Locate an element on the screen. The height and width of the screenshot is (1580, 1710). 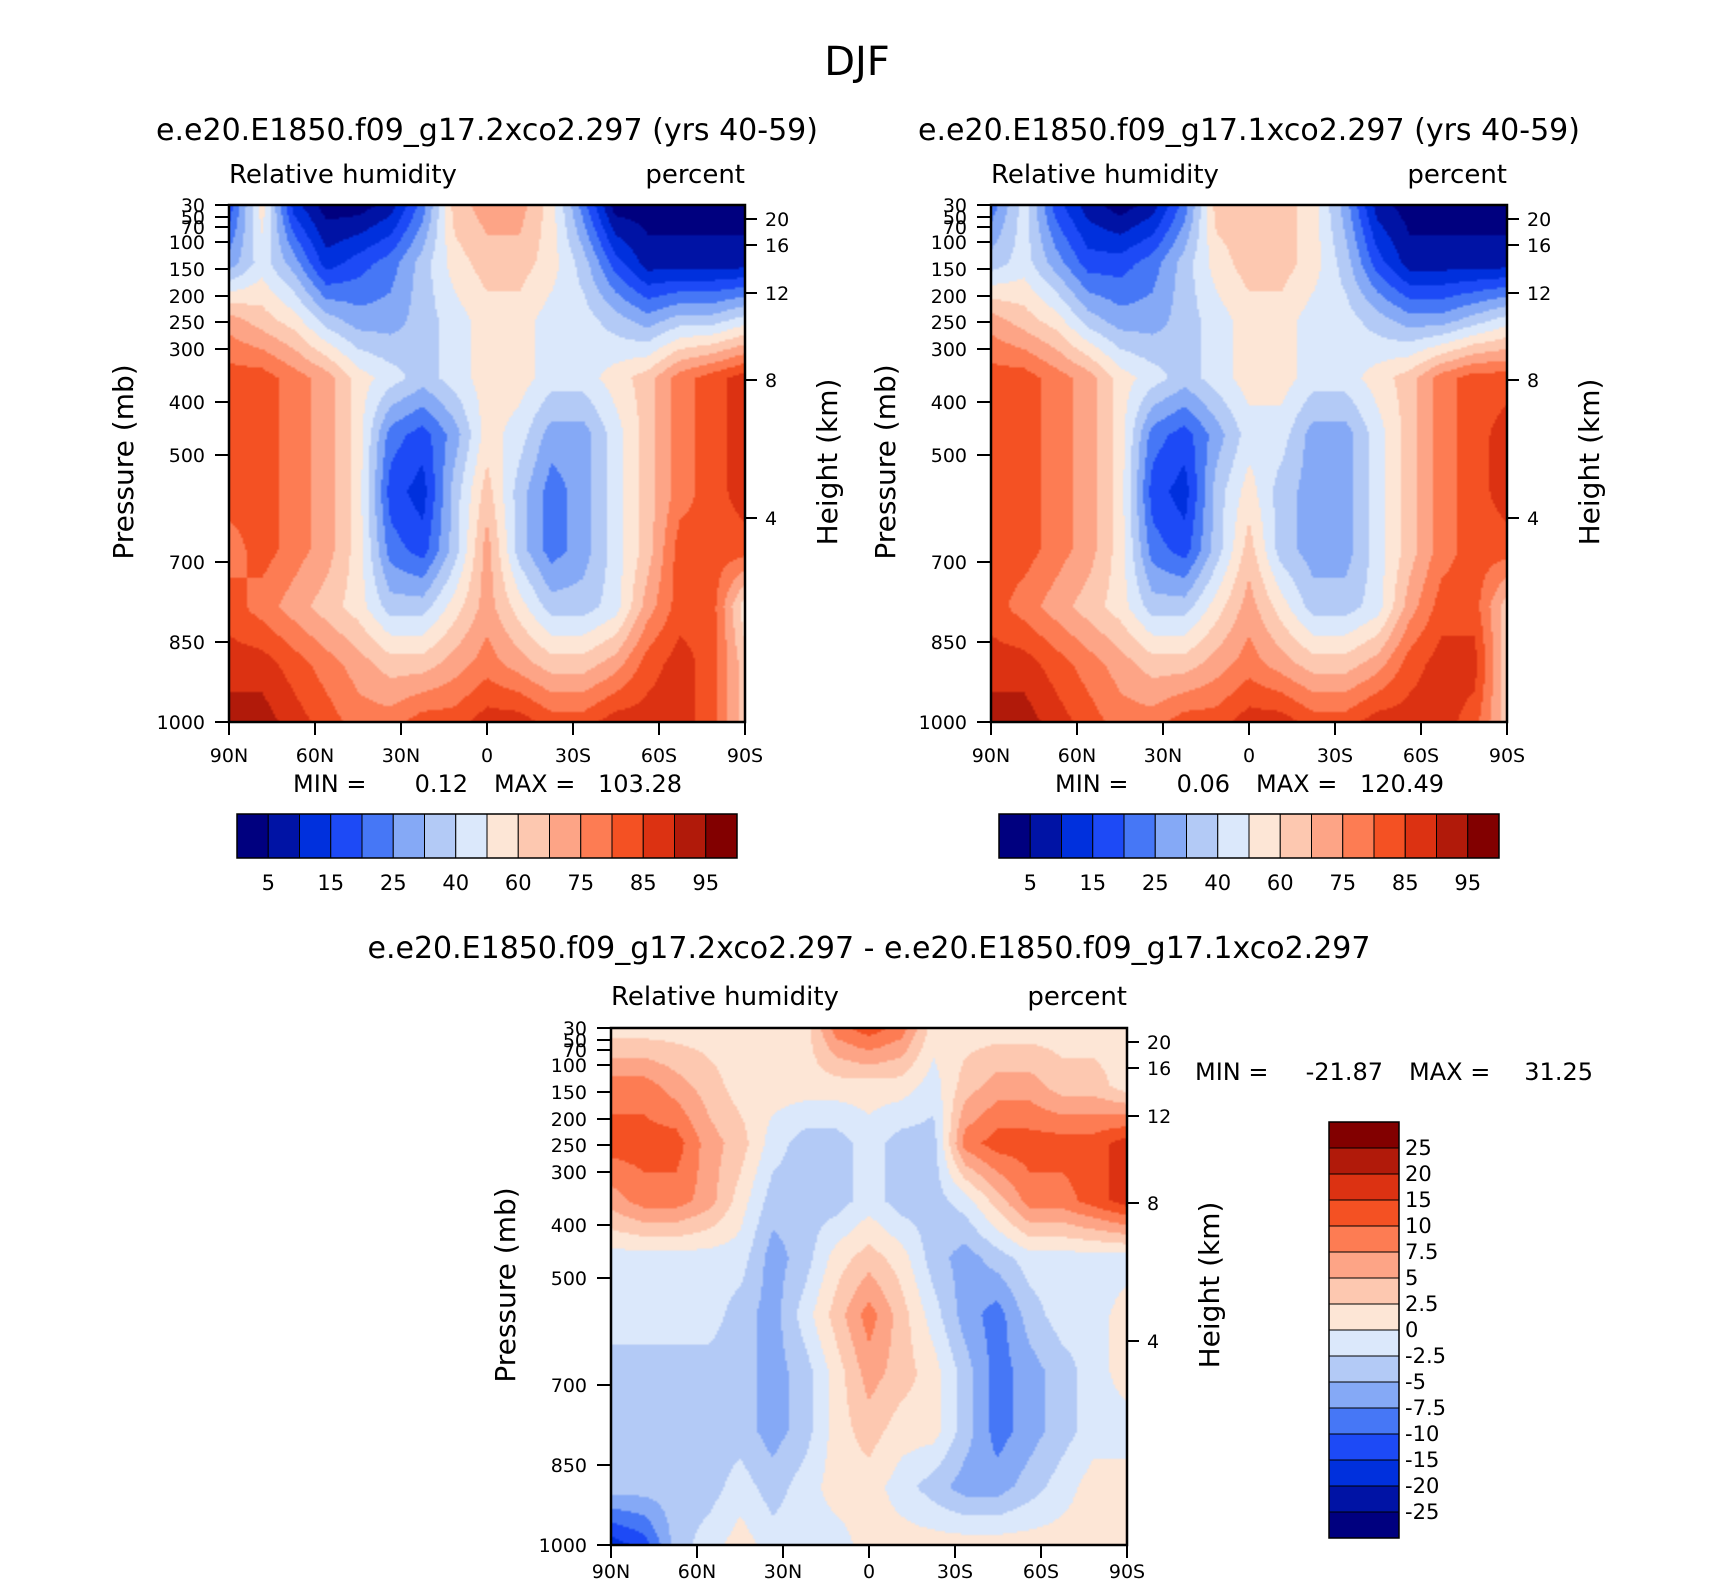
y-tick-label: 1000 is located at coordinates (563, 1546).